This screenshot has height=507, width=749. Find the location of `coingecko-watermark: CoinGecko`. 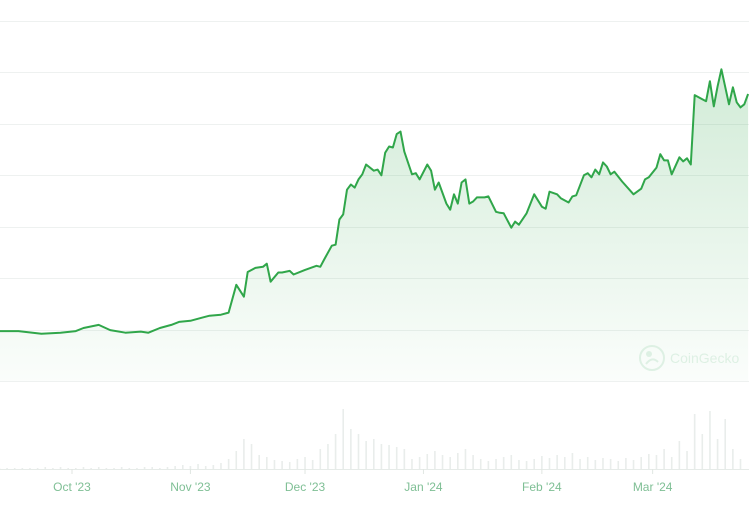

coingecko-watermark: CoinGecko is located at coordinates (688, 358).